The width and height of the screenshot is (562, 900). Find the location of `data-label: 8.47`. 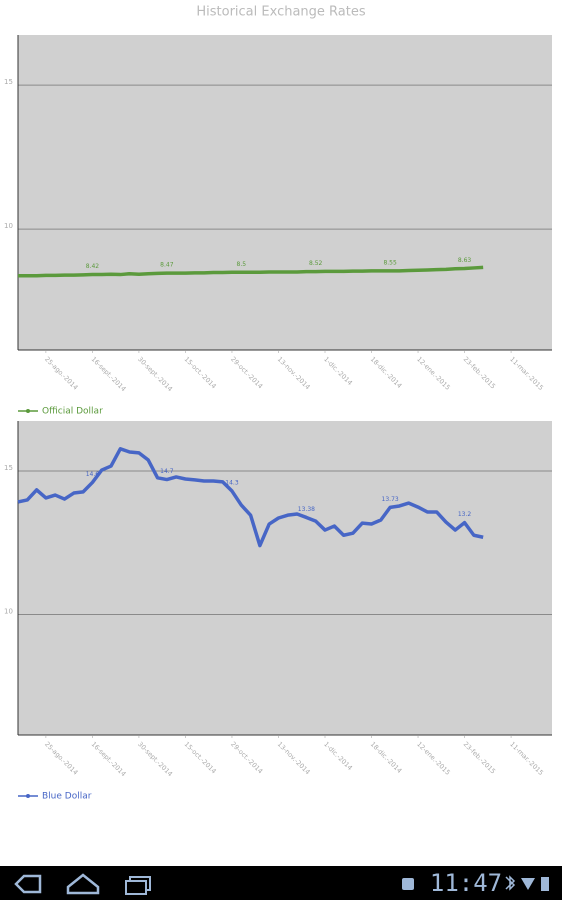

data-label: 8.47 is located at coordinates (167, 265).